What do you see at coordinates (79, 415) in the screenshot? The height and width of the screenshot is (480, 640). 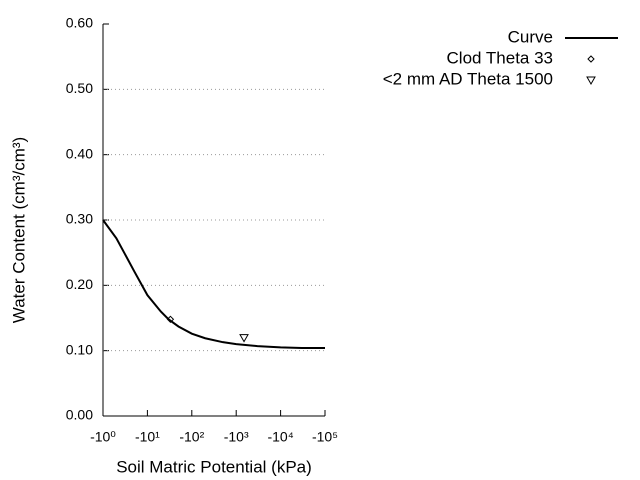 I see `y-tick-label: 0.00` at bounding box center [79, 415].